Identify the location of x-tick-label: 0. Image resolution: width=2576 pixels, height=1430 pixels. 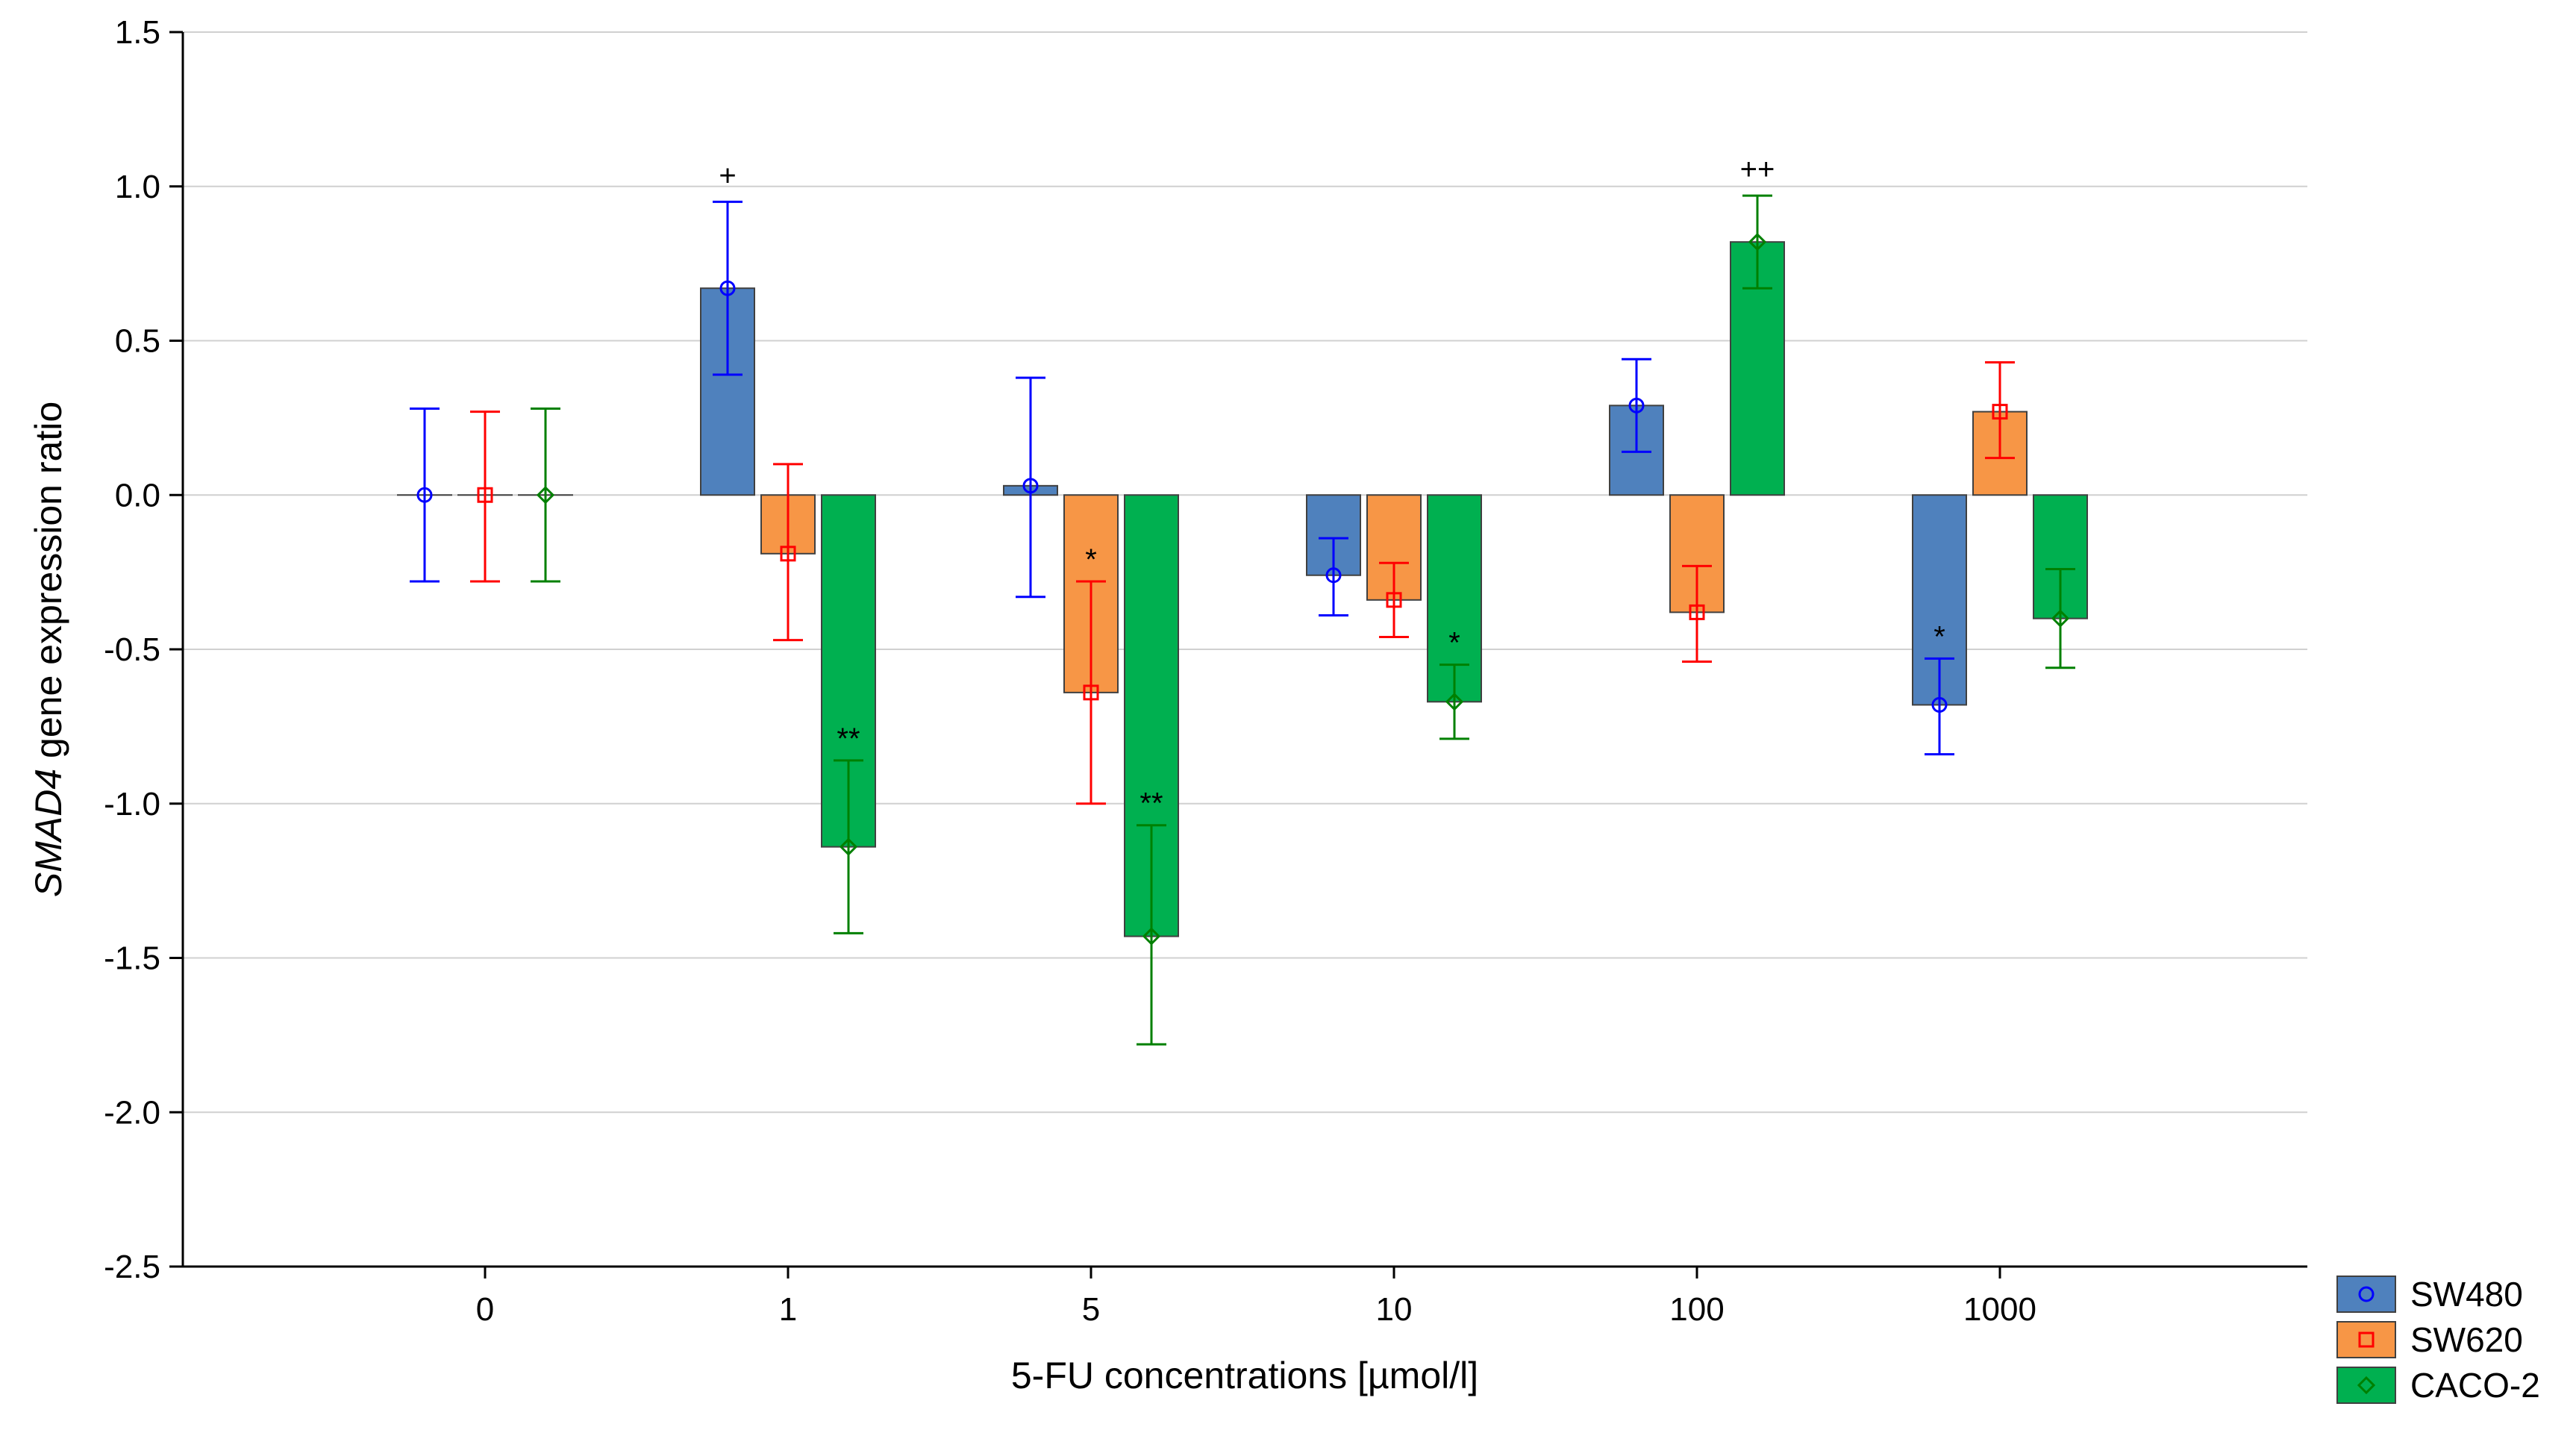
(485, 1309).